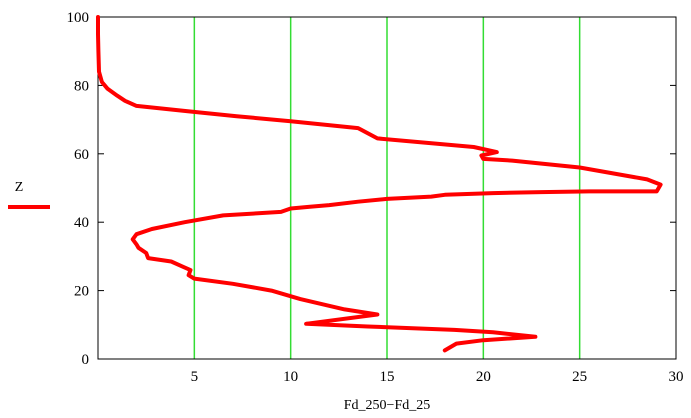 The image size is (691, 418). What do you see at coordinates (387, 377) in the screenshot?
I see `x-tick-label: 15` at bounding box center [387, 377].